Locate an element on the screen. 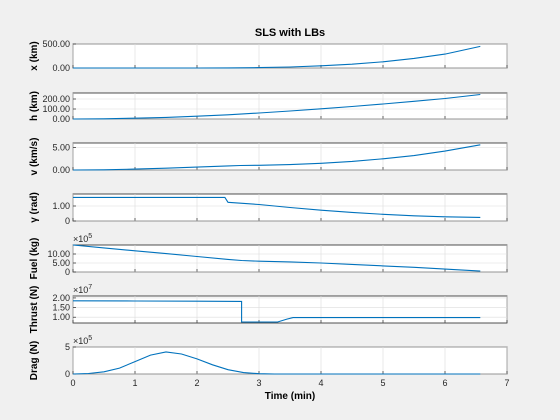 The image size is (560, 420). y-axis-label: h (km) is located at coordinates (34, 106).